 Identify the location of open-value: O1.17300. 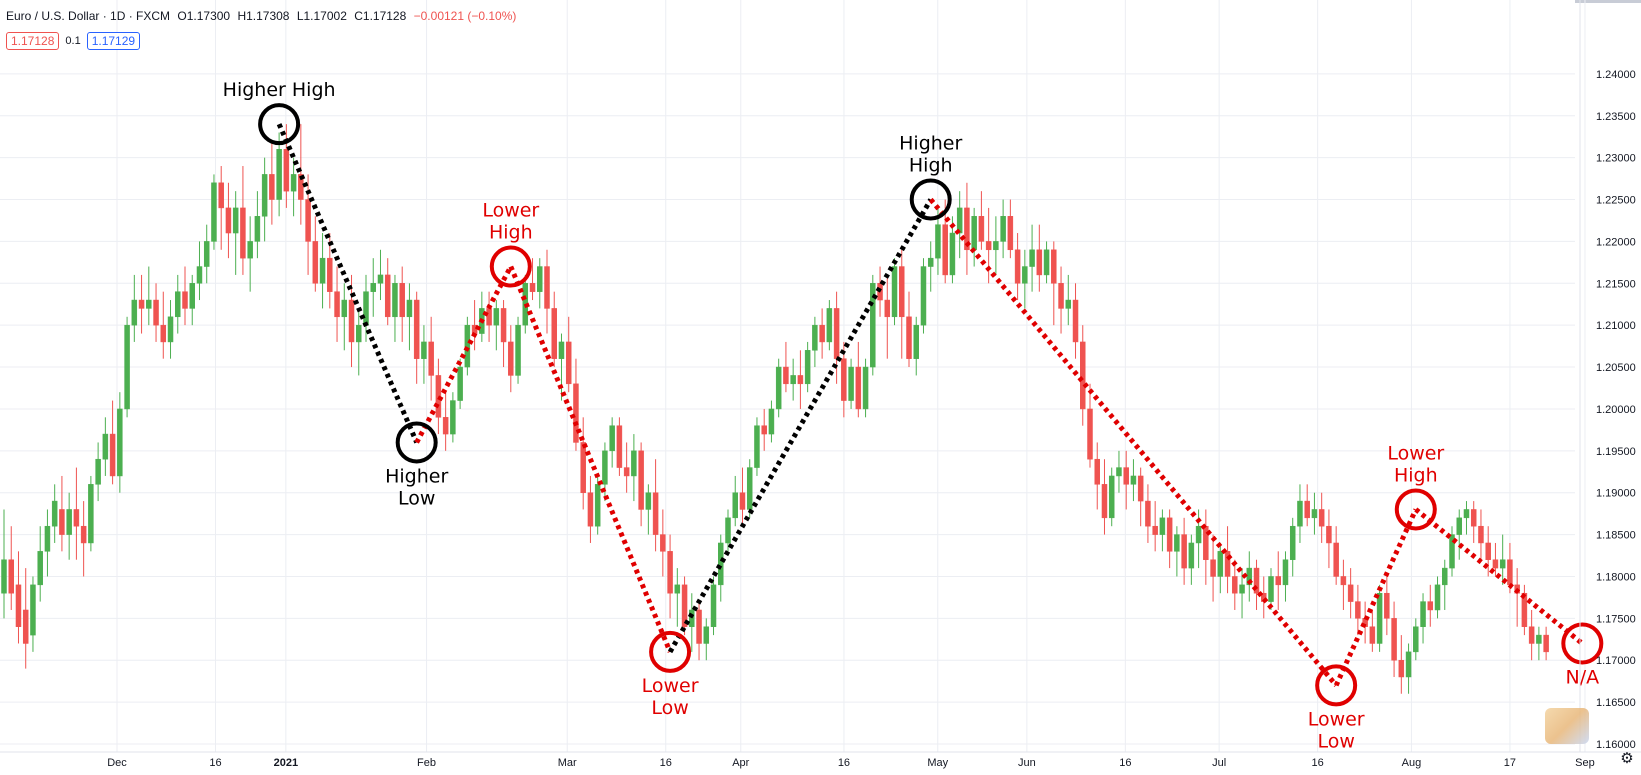
(204, 16).